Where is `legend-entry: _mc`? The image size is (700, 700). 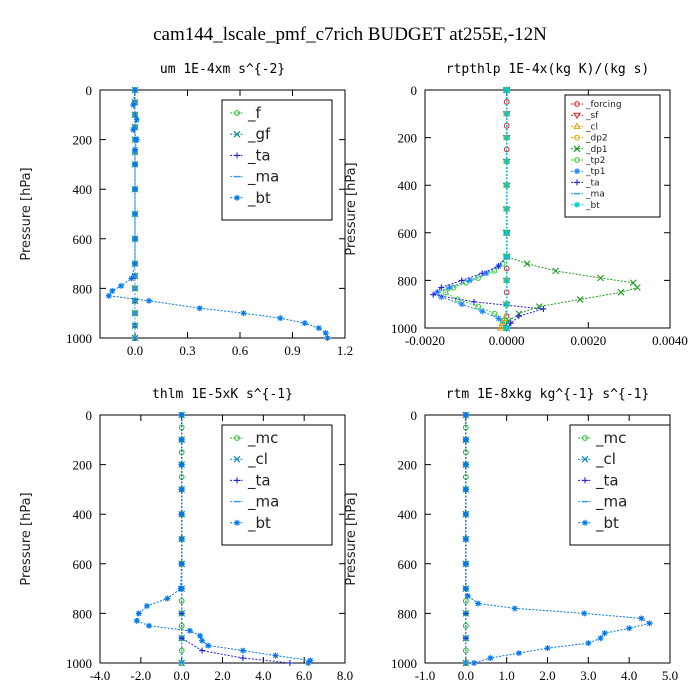 legend-entry: _mc is located at coordinates (262, 438).